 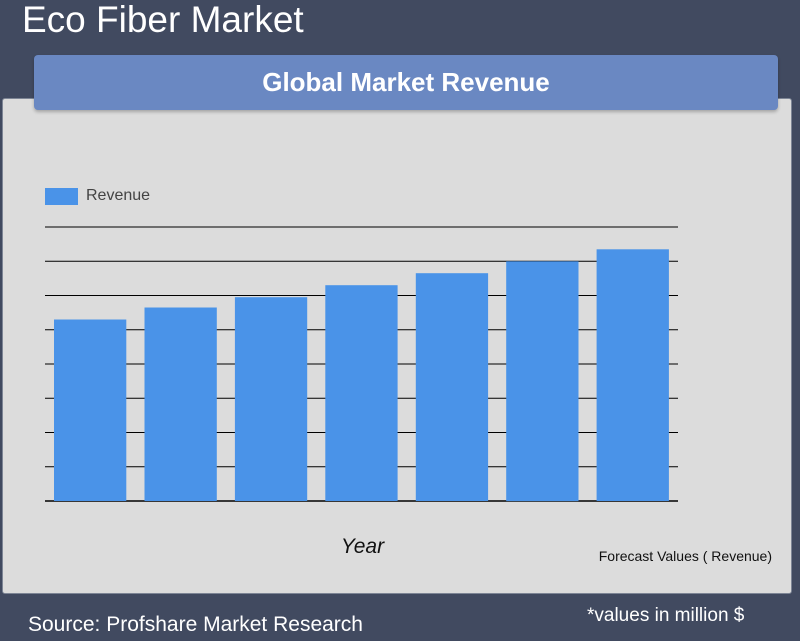 I want to click on legend-swatch-revenue, so click(x=61, y=196).